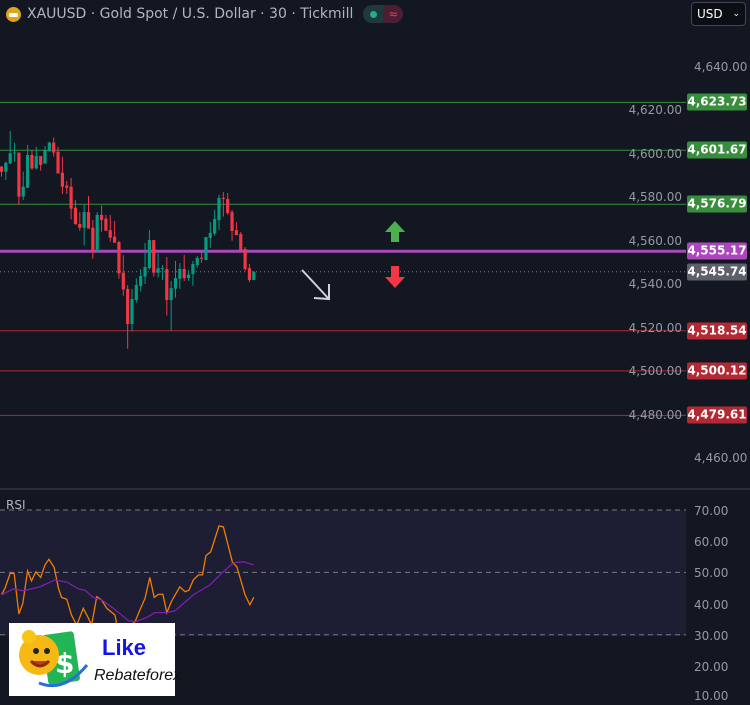  Describe the element at coordinates (711, 604) in the screenshot. I see `rsi-tick: 40.00` at that location.